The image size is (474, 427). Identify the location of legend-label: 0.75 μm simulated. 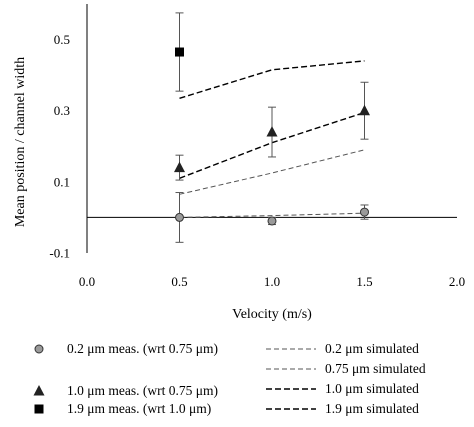
(375, 368).